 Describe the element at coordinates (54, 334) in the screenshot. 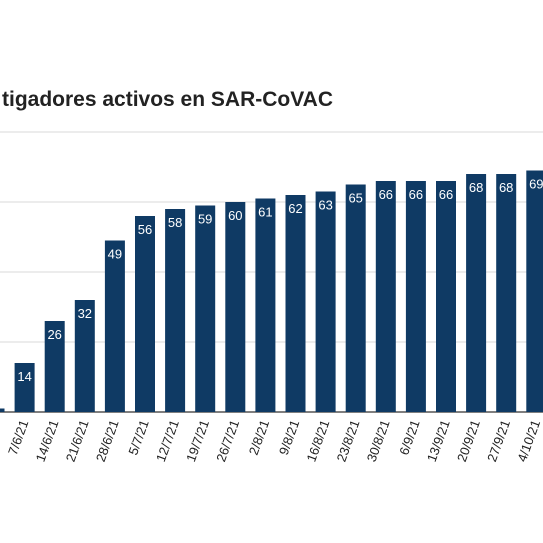

I see `data-label: 26` at that location.